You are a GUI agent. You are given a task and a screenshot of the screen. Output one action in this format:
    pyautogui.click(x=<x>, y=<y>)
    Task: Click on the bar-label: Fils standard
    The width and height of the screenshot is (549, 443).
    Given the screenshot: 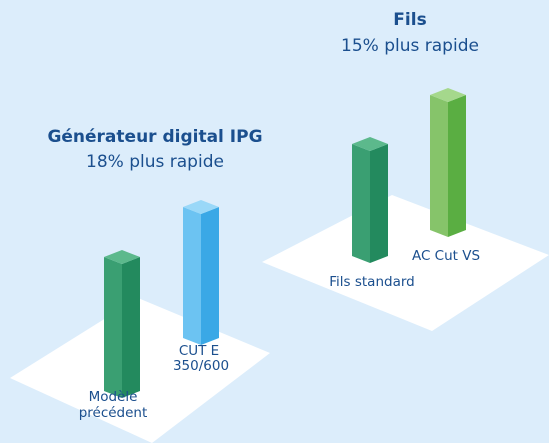 What is the action you would take?
    pyautogui.click(x=372, y=282)
    